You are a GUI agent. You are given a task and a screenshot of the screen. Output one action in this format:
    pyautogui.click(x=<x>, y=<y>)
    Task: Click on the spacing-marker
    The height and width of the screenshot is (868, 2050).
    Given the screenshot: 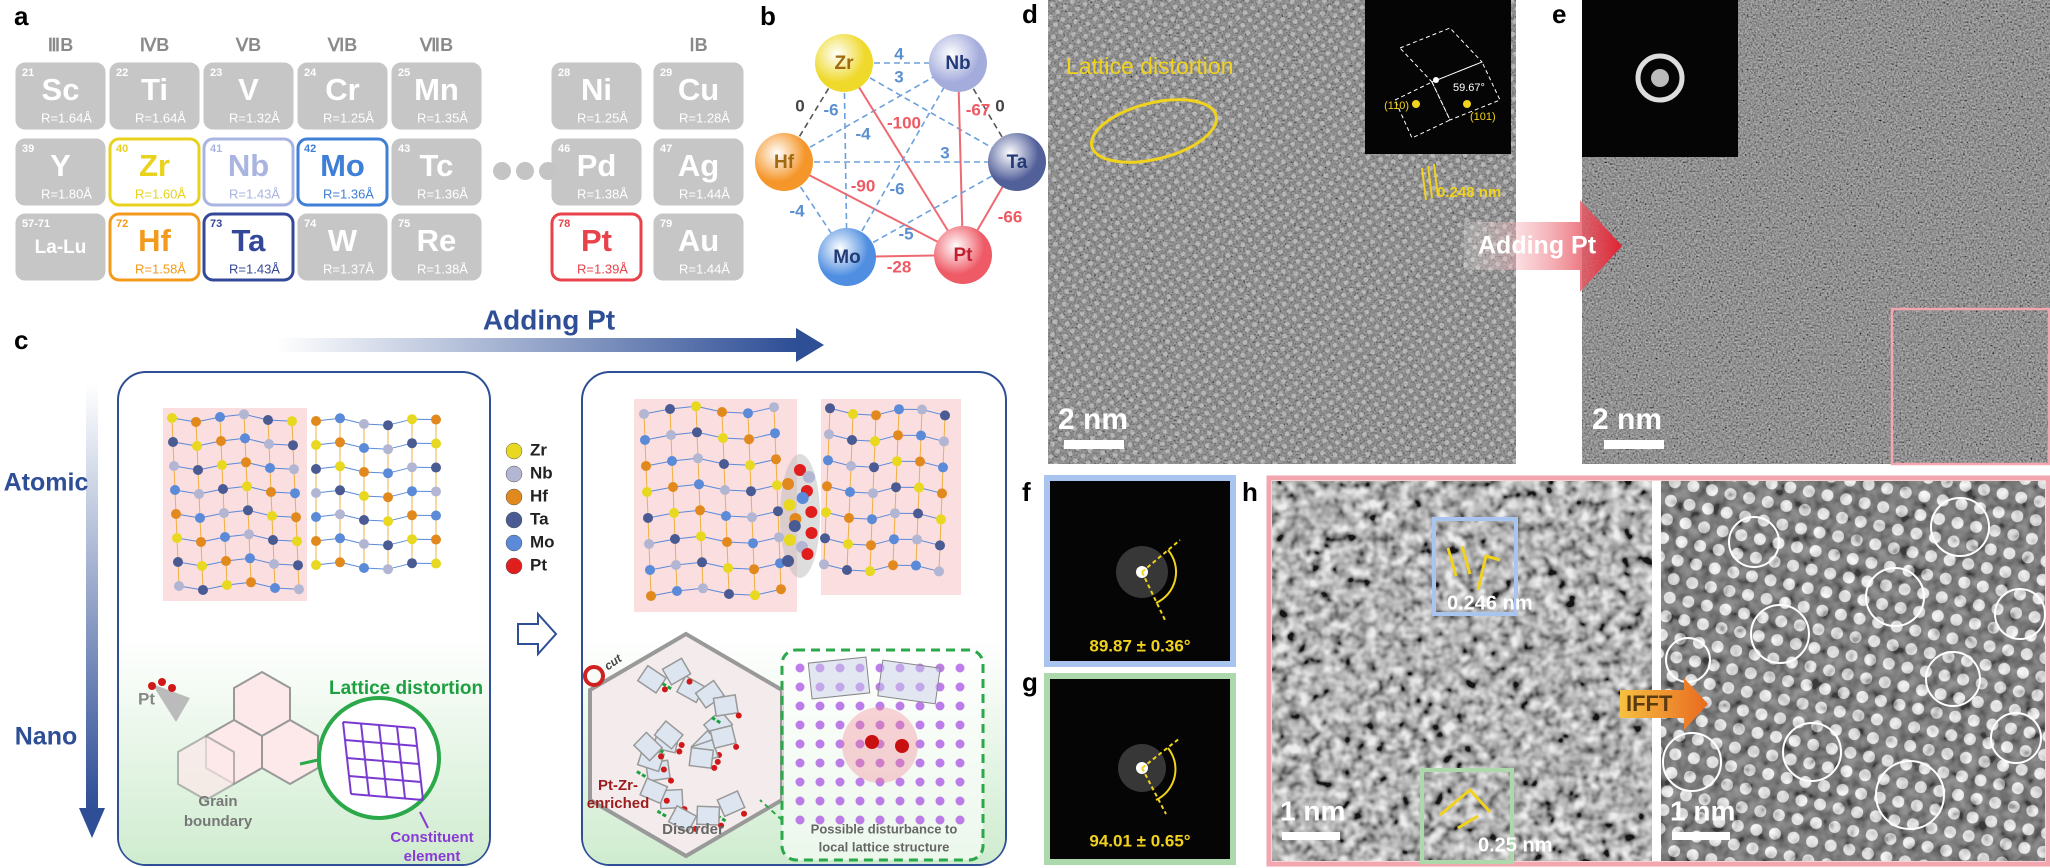 What is the action you would take?
    pyautogui.click(x=1465, y=808)
    